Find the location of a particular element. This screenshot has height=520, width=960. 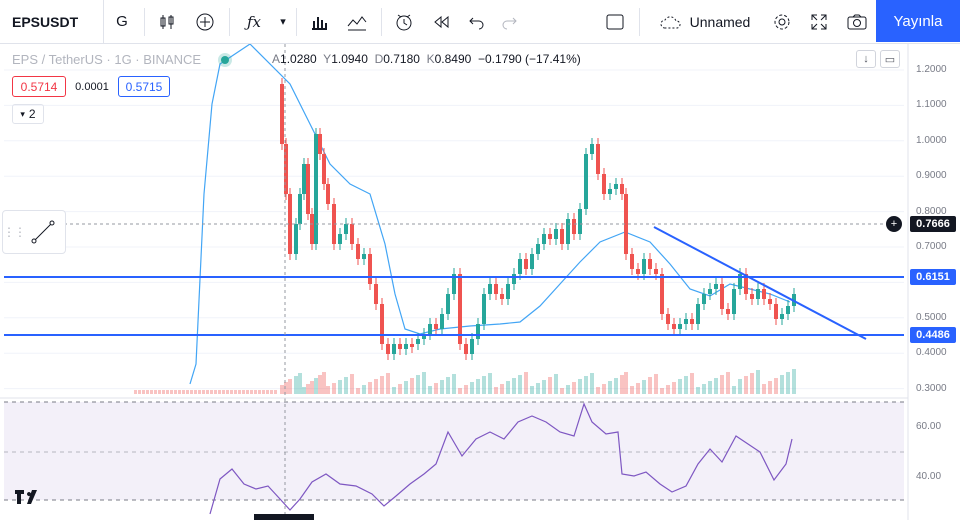

symbol-label: EPSUSDT is located at coordinates (45, 21).